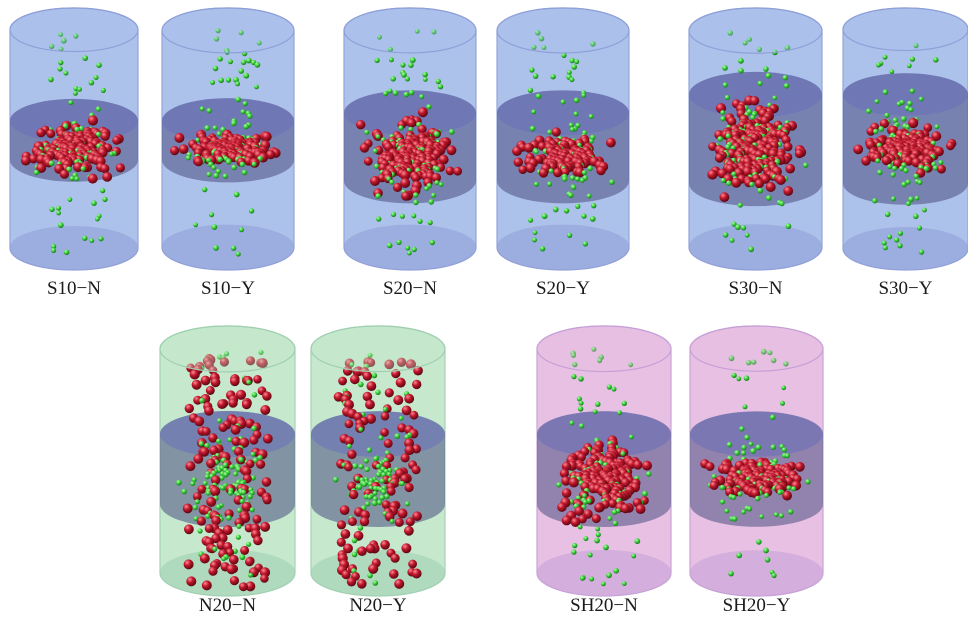 This screenshot has height=620, width=968. What do you see at coordinates (755, 247) in the screenshot?
I see `cylinder-bottom` at bounding box center [755, 247].